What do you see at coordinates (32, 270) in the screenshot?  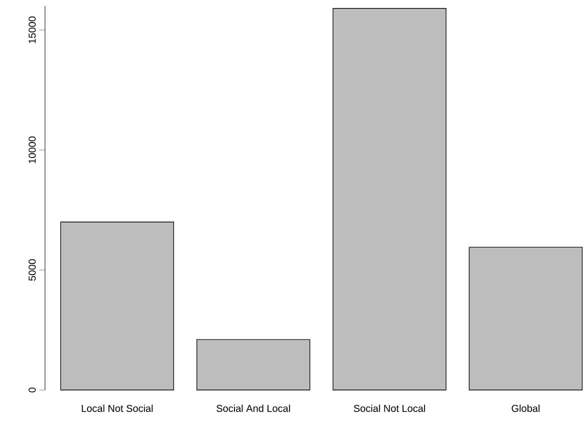 I see `y-tick-label: 5000` at bounding box center [32, 270].